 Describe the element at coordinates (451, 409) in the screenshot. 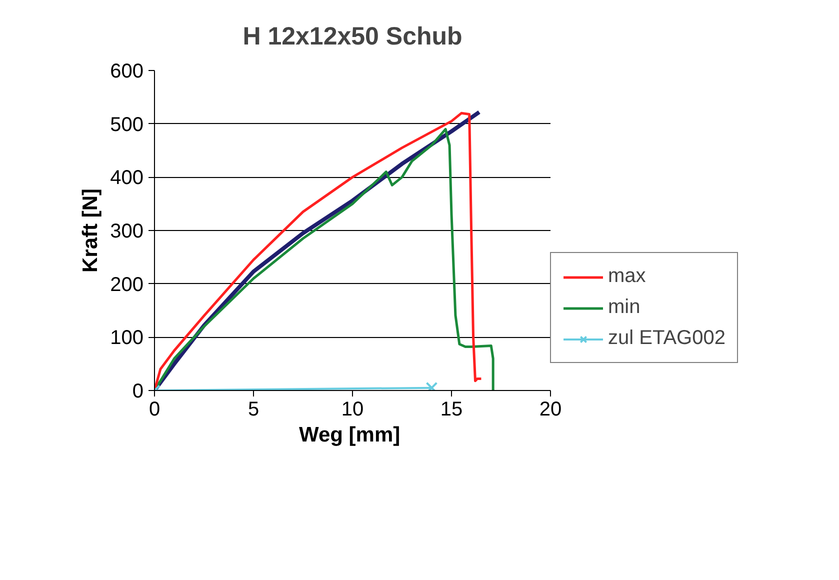

I see `x-tick-label: 15` at that location.